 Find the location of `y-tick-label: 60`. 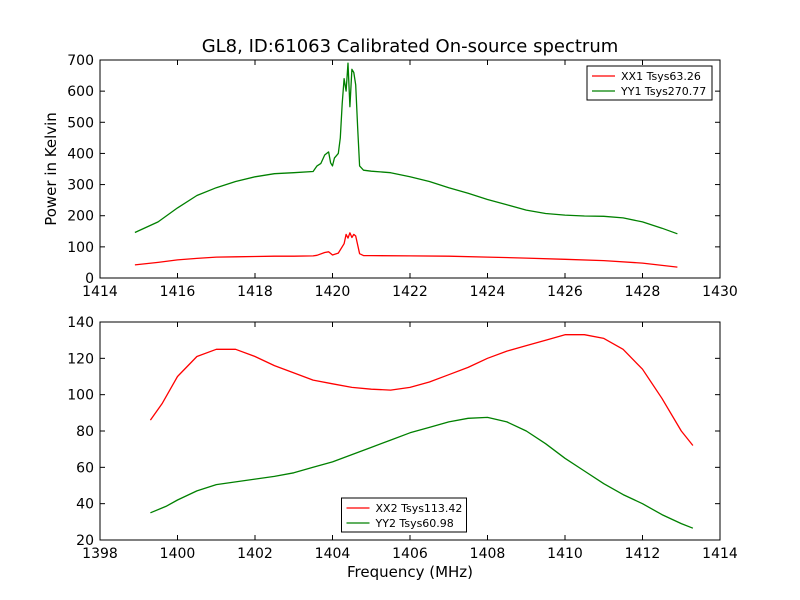

y-tick-label: 60 is located at coordinates (85, 468).